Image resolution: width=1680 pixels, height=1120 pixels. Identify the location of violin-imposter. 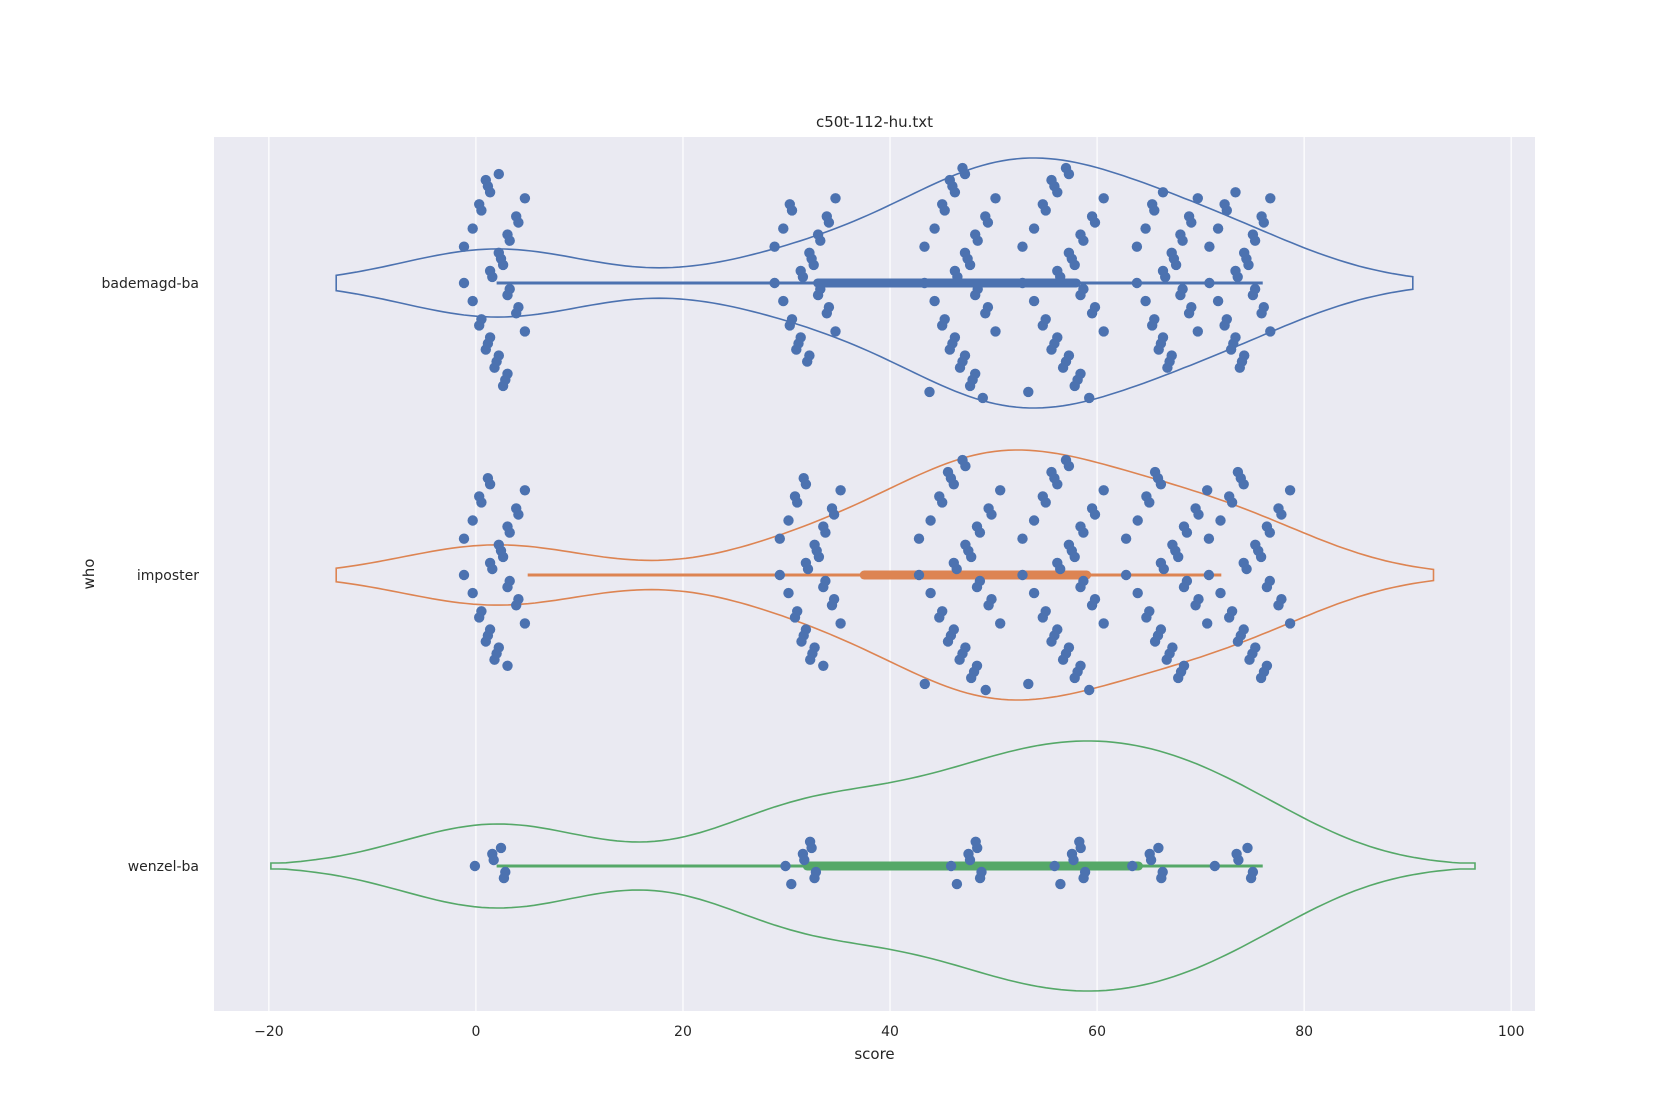
(885, 575).